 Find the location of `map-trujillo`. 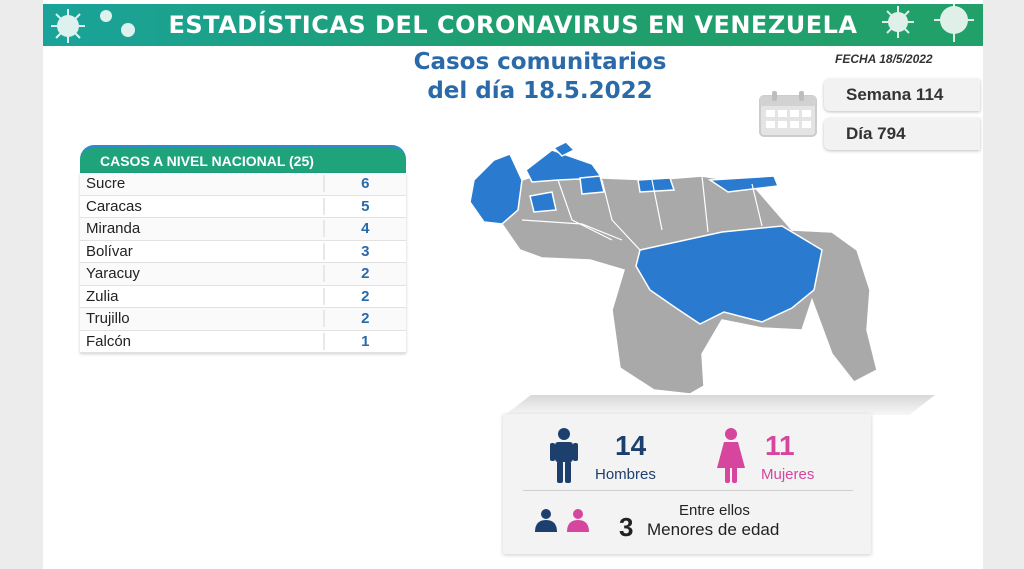

map-trujillo is located at coordinates (564, 149).